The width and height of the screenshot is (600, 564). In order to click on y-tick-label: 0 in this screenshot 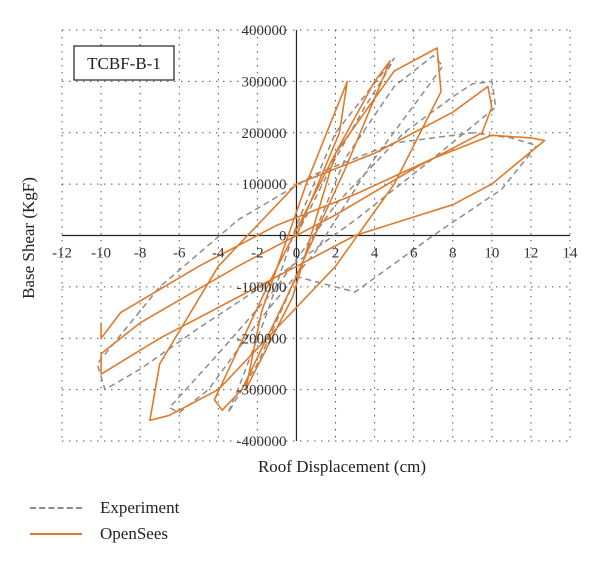, I will do `click(283, 237)`.